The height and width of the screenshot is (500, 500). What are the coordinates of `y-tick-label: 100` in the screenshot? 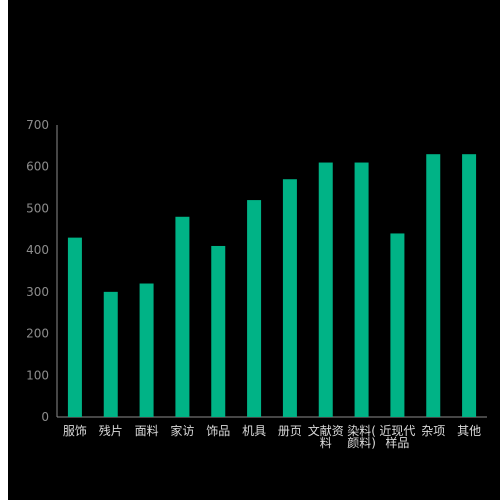 It's located at (37, 375).